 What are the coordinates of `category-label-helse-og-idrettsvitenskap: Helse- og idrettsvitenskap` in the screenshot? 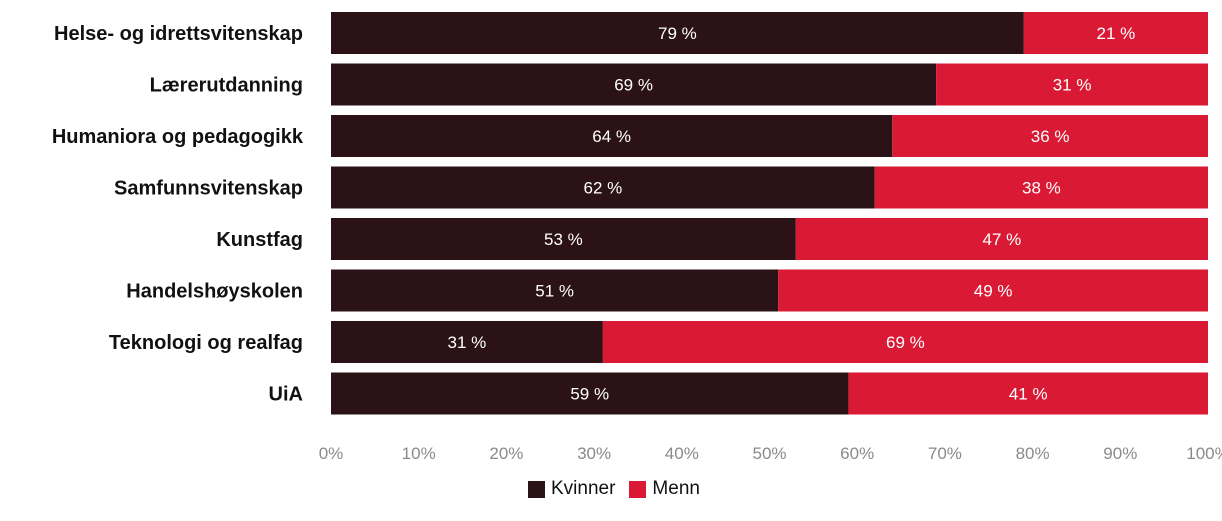 It's located at (178, 34).